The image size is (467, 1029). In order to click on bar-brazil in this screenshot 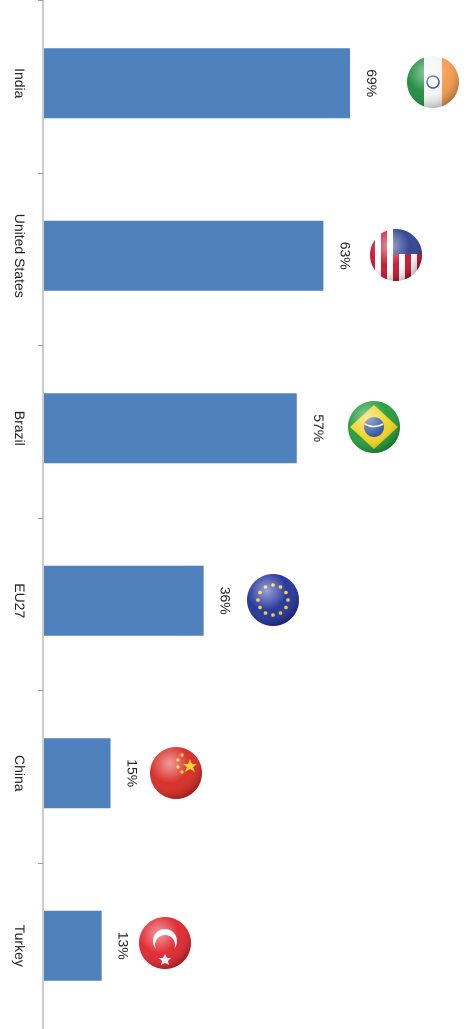, I will do `click(170, 428)`.